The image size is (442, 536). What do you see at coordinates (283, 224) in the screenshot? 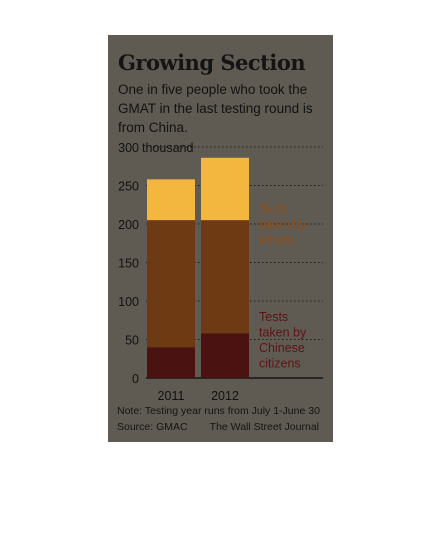
I see `series-label-others: Tests taken by others` at bounding box center [283, 224].